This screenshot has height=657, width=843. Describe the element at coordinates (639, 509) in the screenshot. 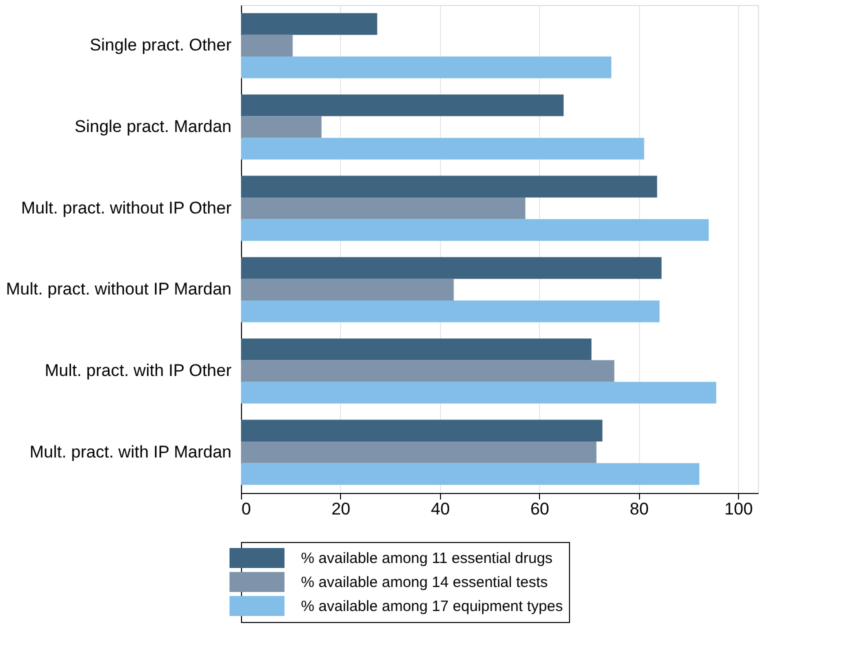

I see `x-tick-label: 80` at that location.